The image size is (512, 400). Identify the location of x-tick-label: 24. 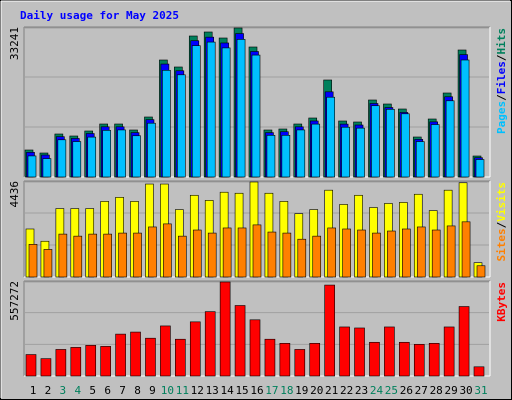
(377, 390).